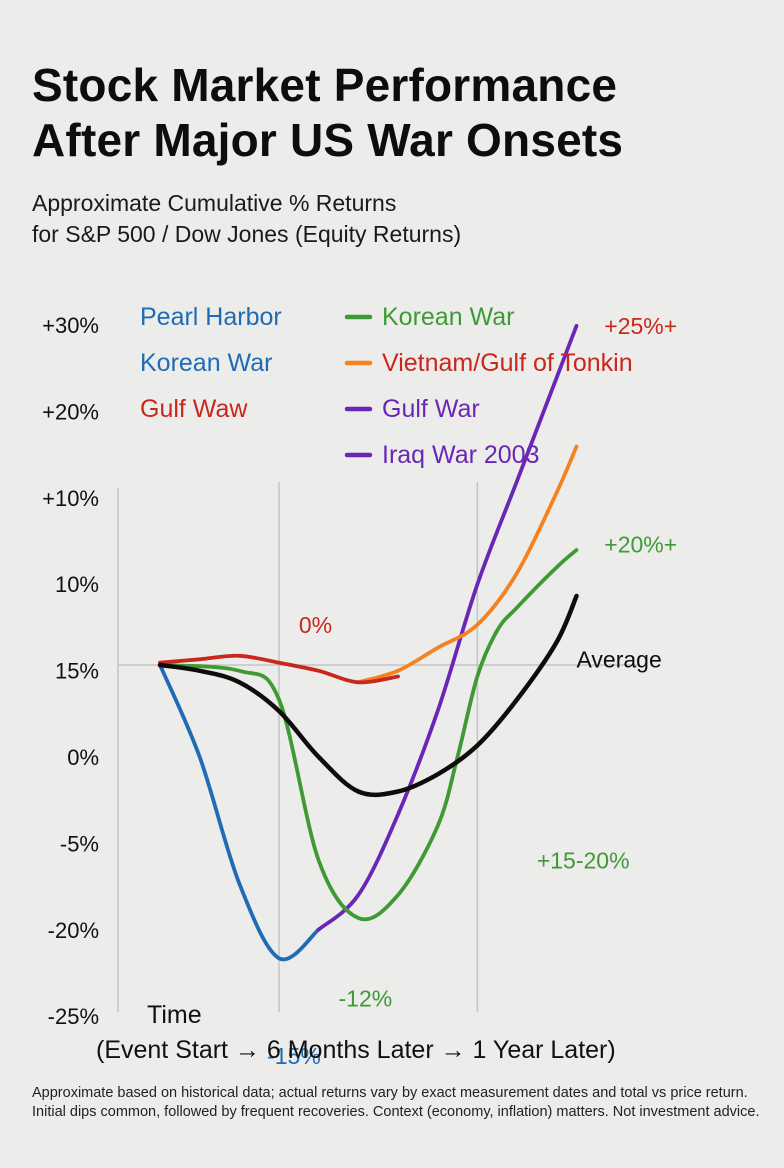 The height and width of the screenshot is (1168, 784). Describe the element at coordinates (70, 411) in the screenshot. I see `y-tick-label: +20%` at that location.